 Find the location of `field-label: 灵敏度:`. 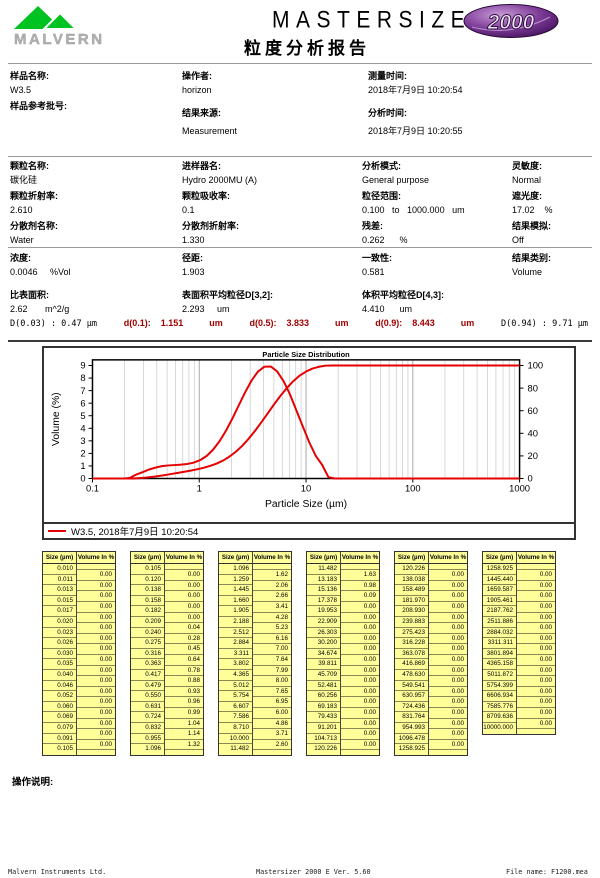

field-label: 灵敏度: is located at coordinates (527, 166).